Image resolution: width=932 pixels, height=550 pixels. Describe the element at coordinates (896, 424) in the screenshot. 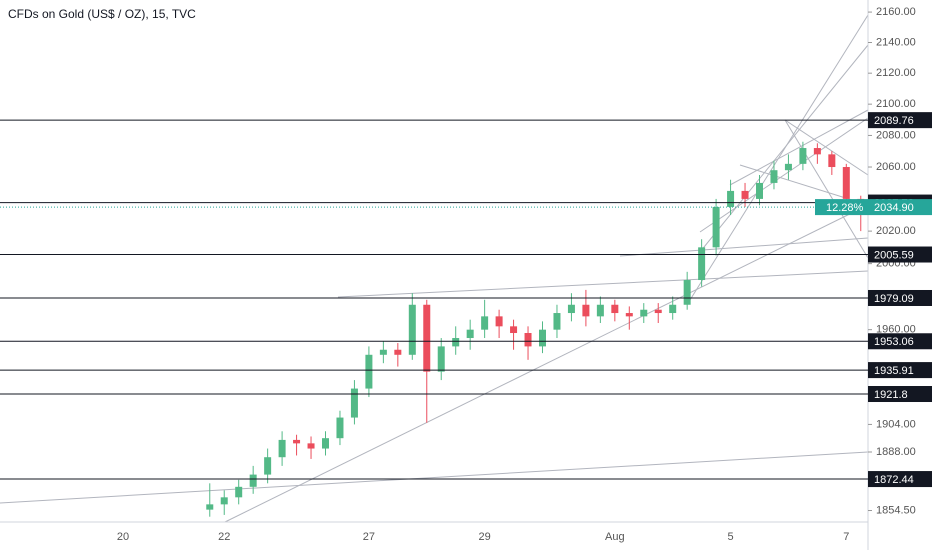

I see `y-tick-label: 1904.00` at that location.